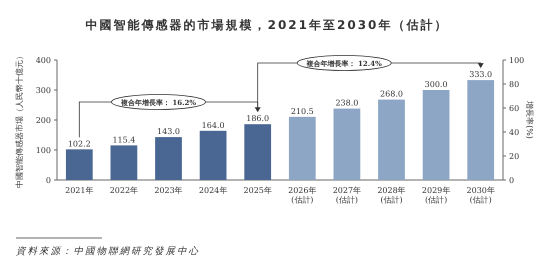  Describe the element at coordinates (48, 180) in the screenshot. I see `y-tick-label: 0` at that location.